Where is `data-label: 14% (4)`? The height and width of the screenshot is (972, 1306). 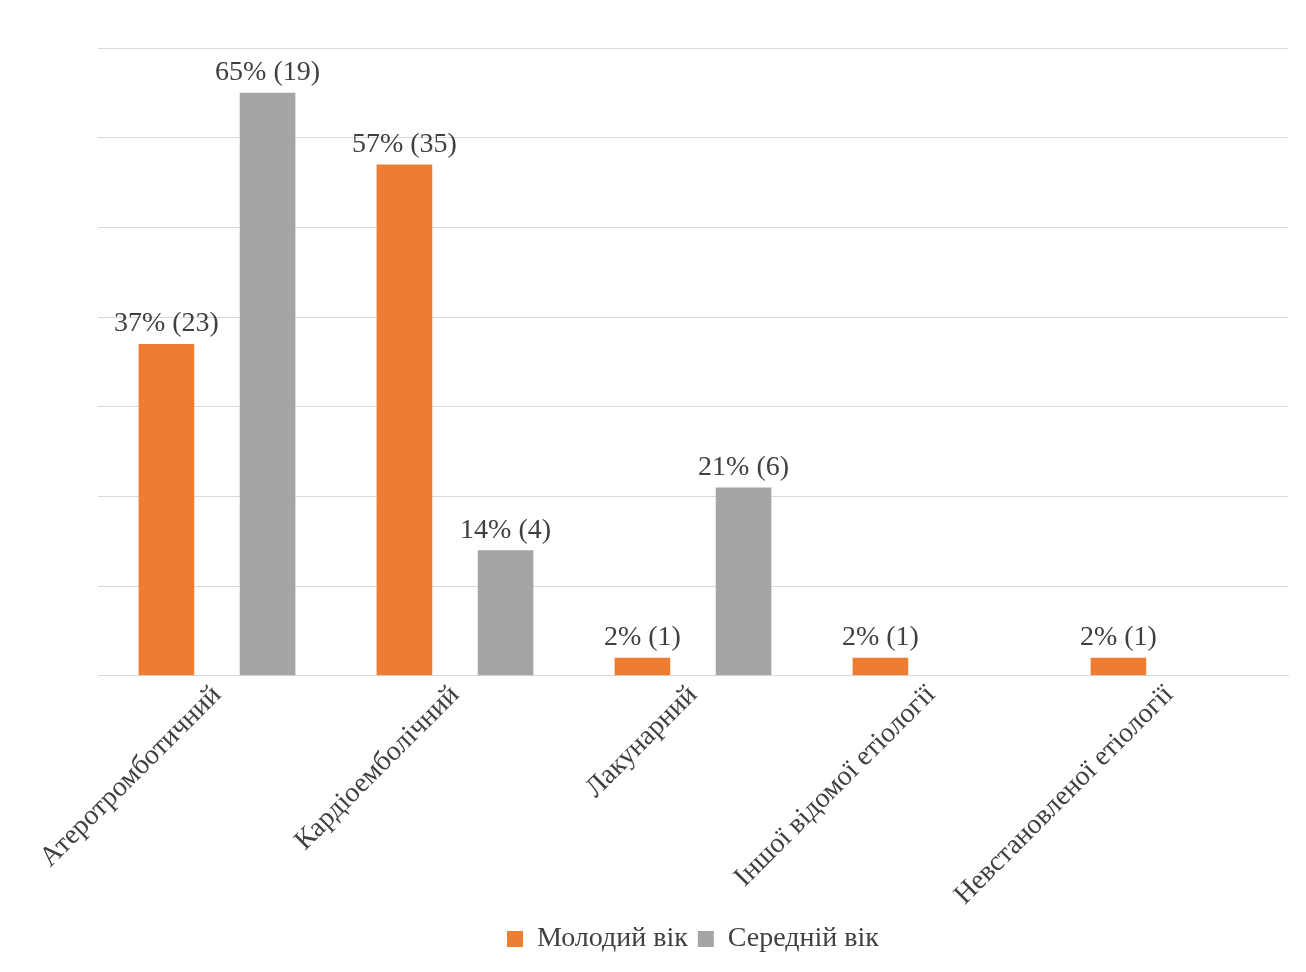
data-label: 14% (4) is located at coordinates (506, 528).